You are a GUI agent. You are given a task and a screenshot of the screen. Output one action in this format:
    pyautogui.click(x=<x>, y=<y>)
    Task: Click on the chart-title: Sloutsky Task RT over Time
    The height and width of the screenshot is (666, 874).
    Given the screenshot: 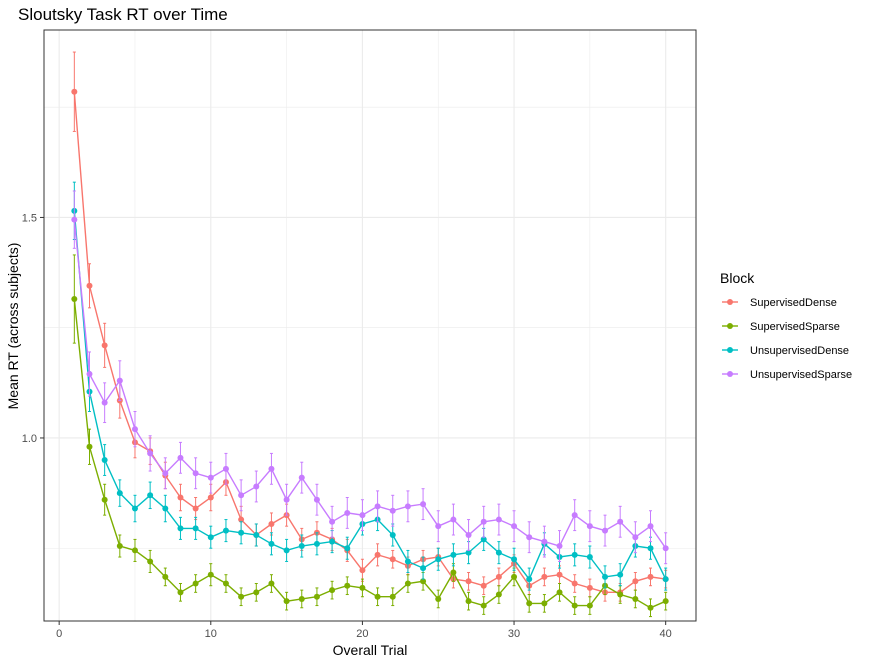 What is the action you would take?
    pyautogui.click(x=123, y=14)
    